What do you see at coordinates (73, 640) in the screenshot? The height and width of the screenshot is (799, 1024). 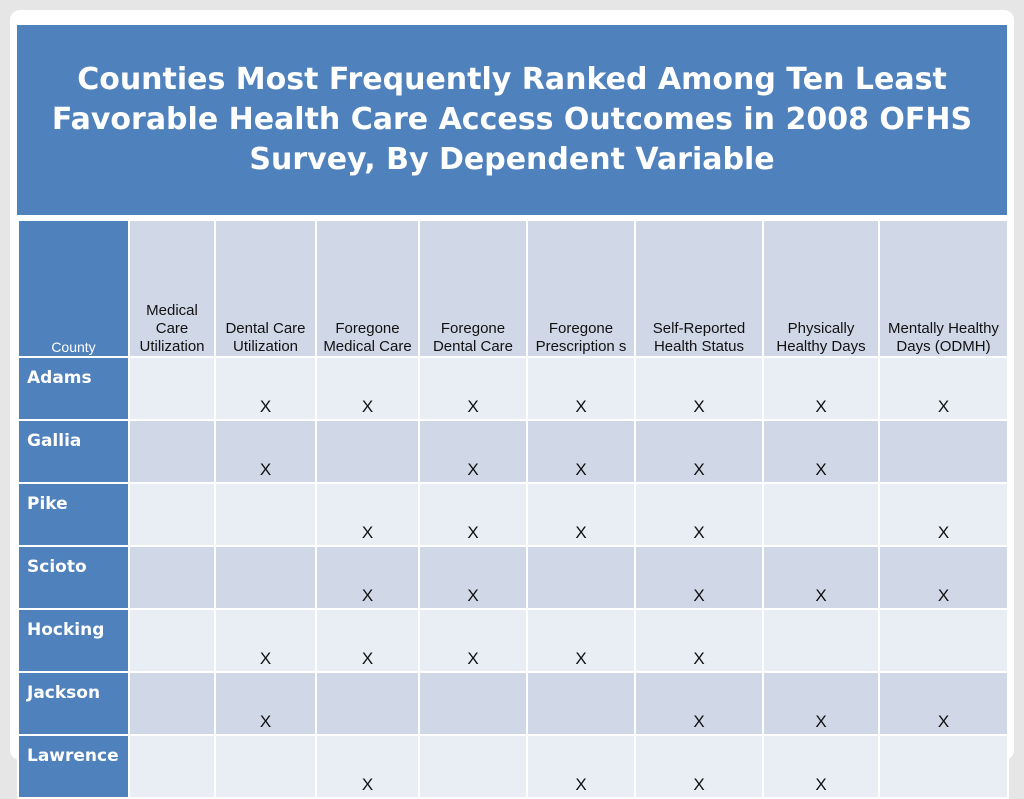 I see `county-name: Hocking` at bounding box center [73, 640].